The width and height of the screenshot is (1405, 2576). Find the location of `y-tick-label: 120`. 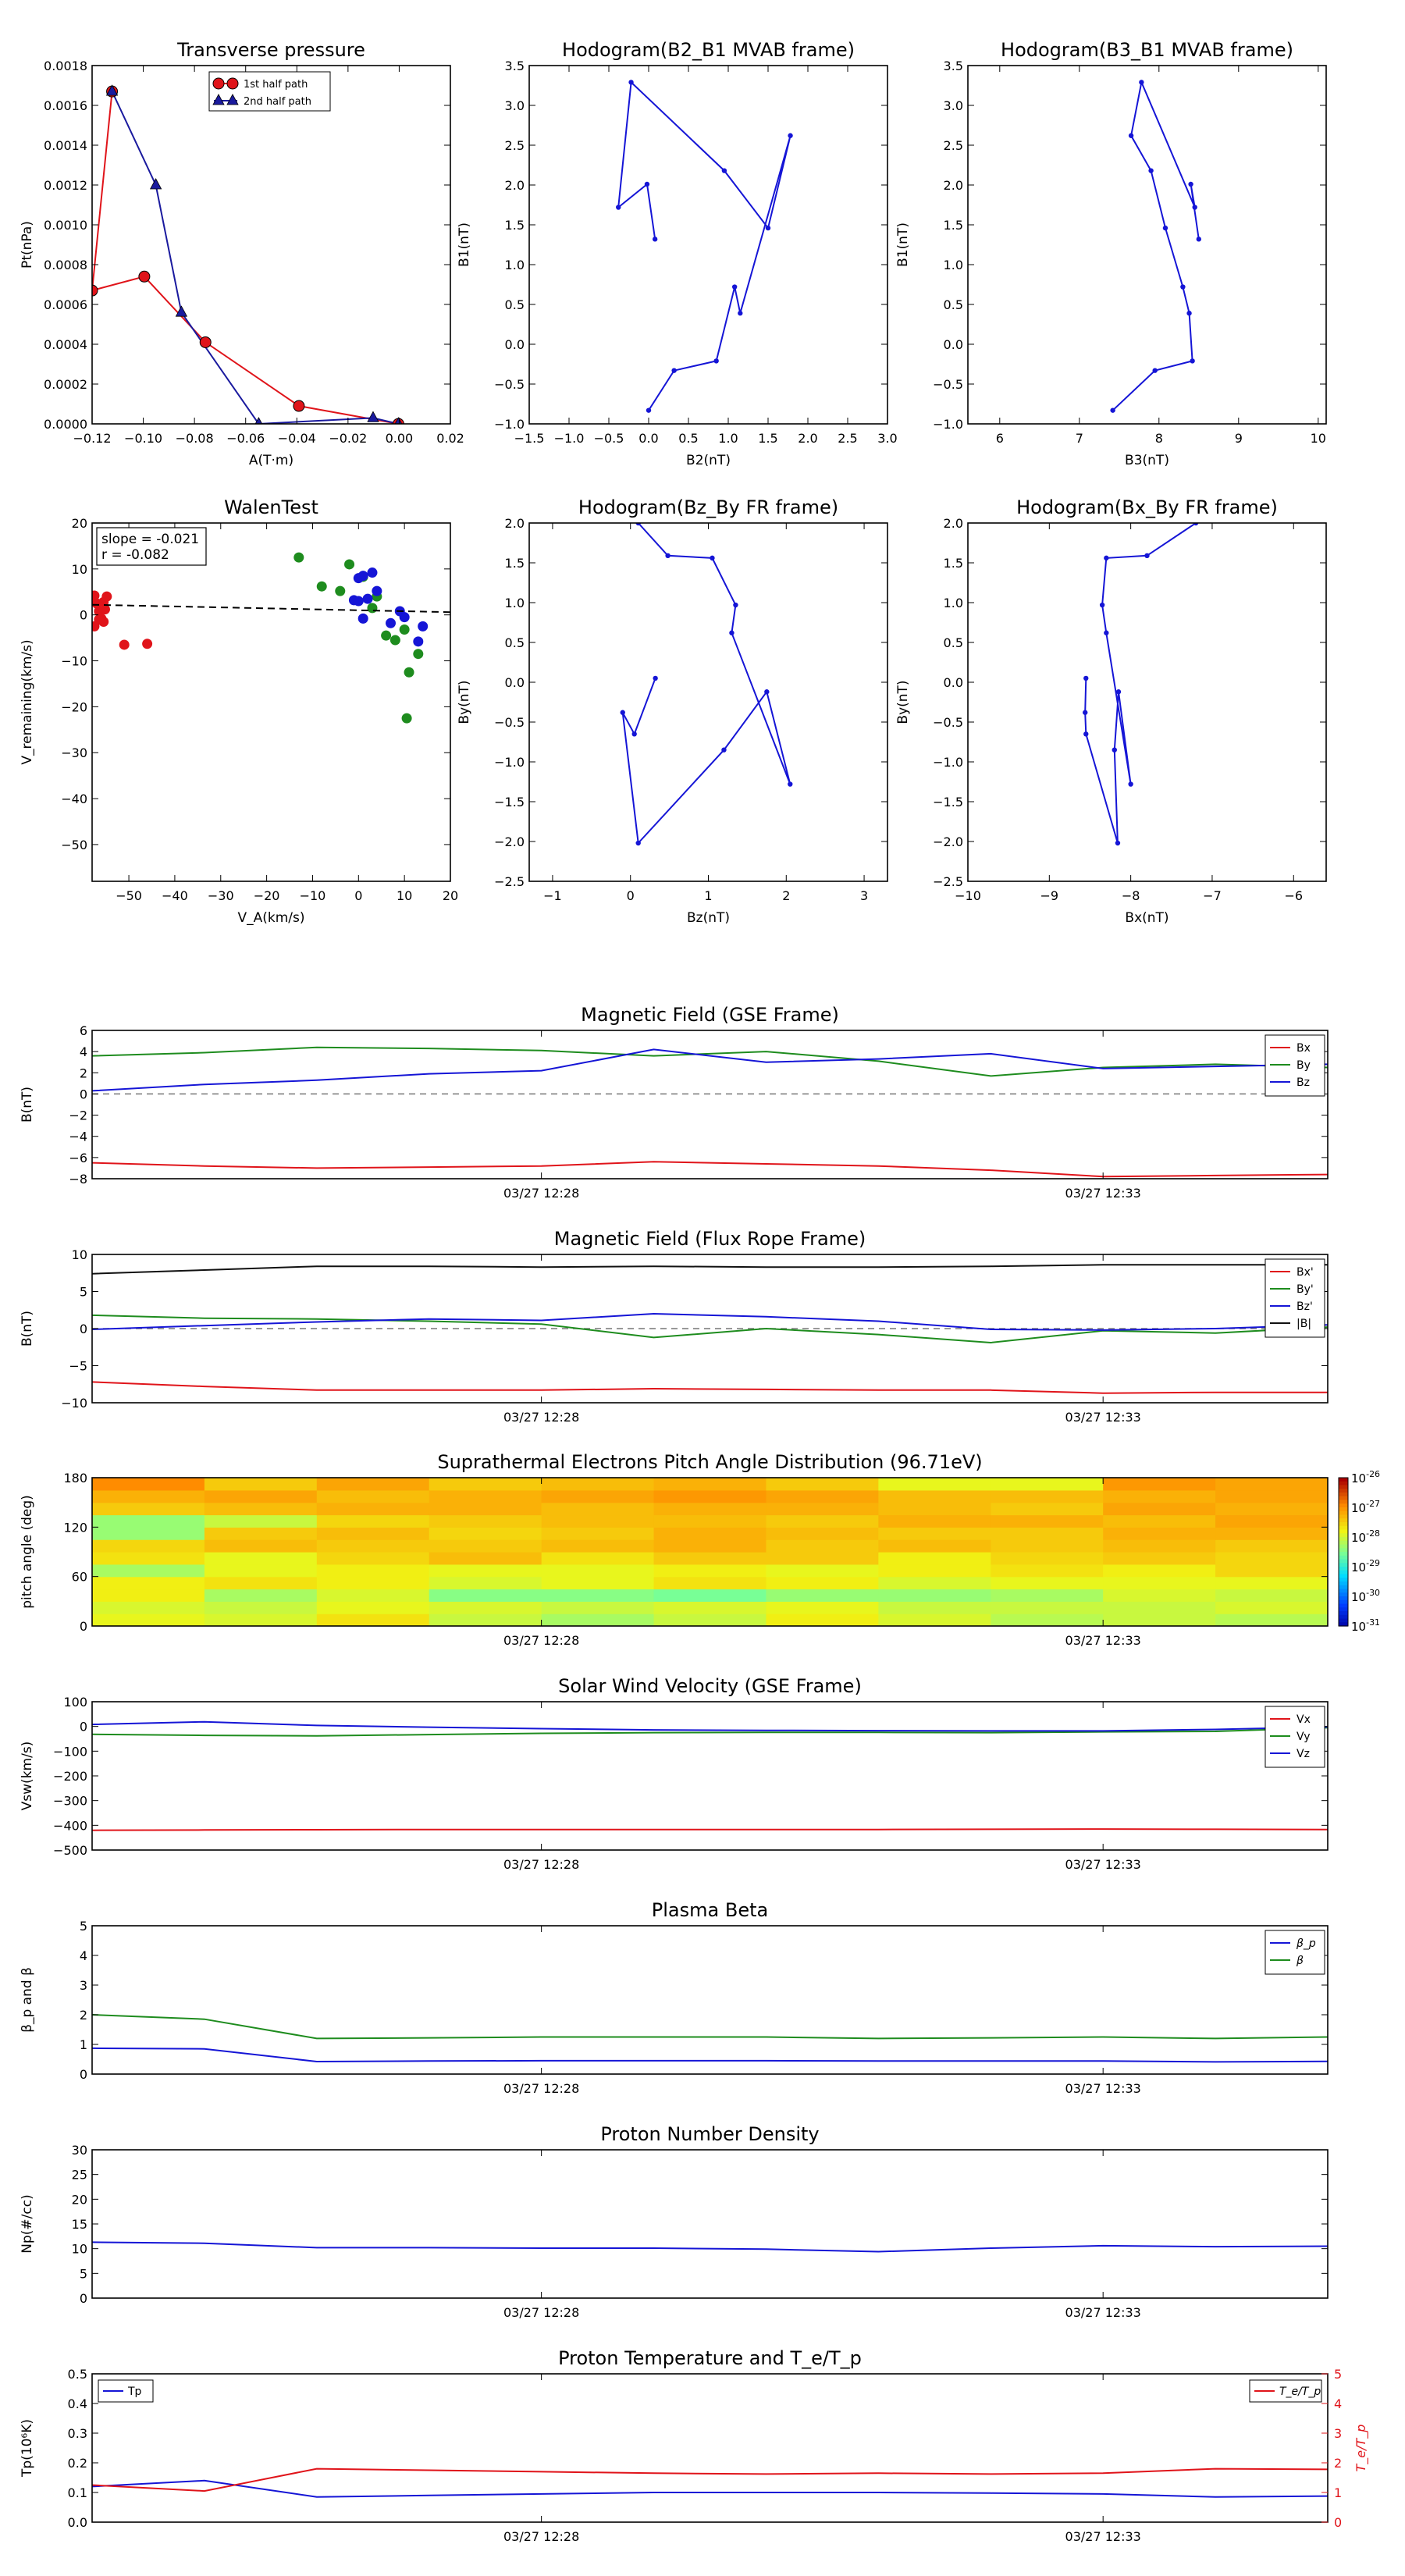

y-tick-label: 120 is located at coordinates (75, 1527).